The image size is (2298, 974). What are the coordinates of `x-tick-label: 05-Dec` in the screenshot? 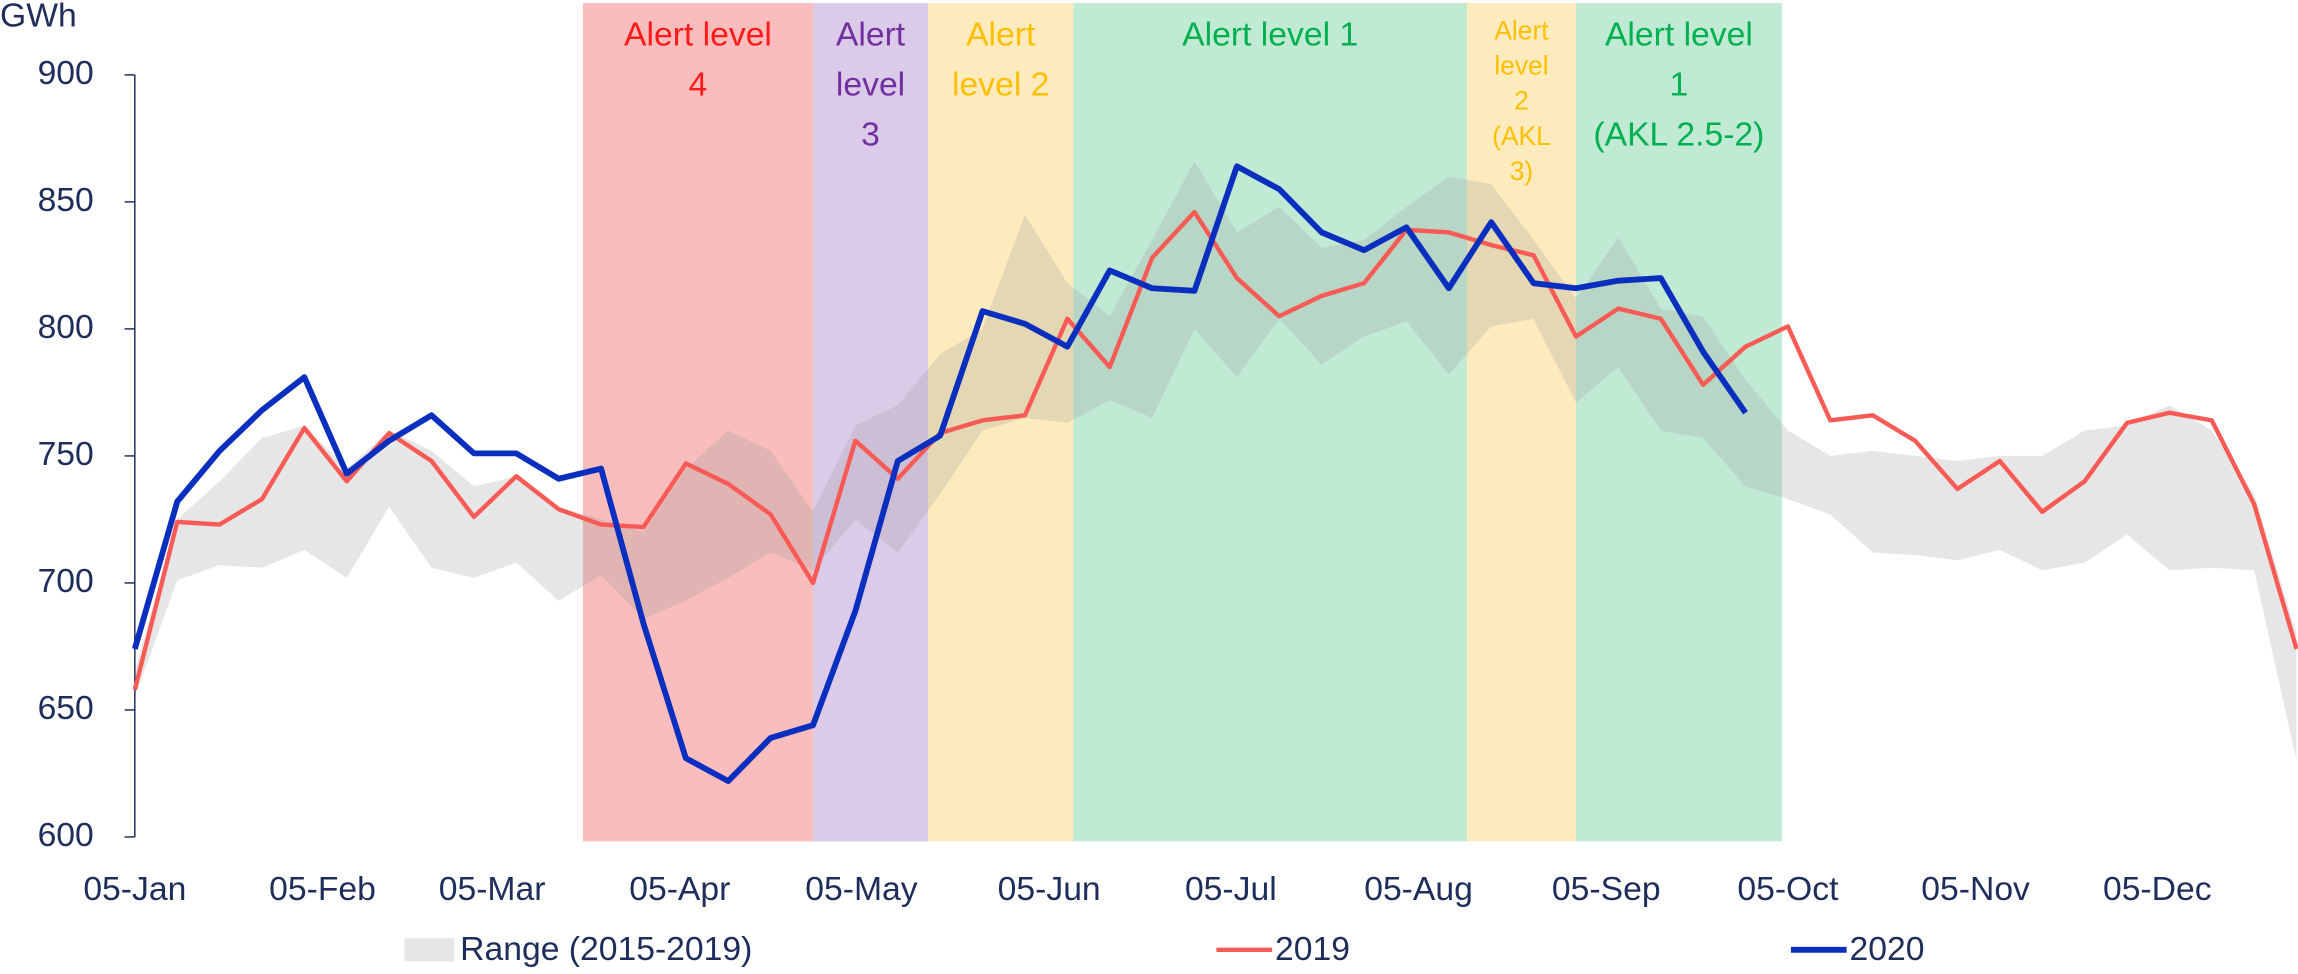 It's located at (2157, 889).